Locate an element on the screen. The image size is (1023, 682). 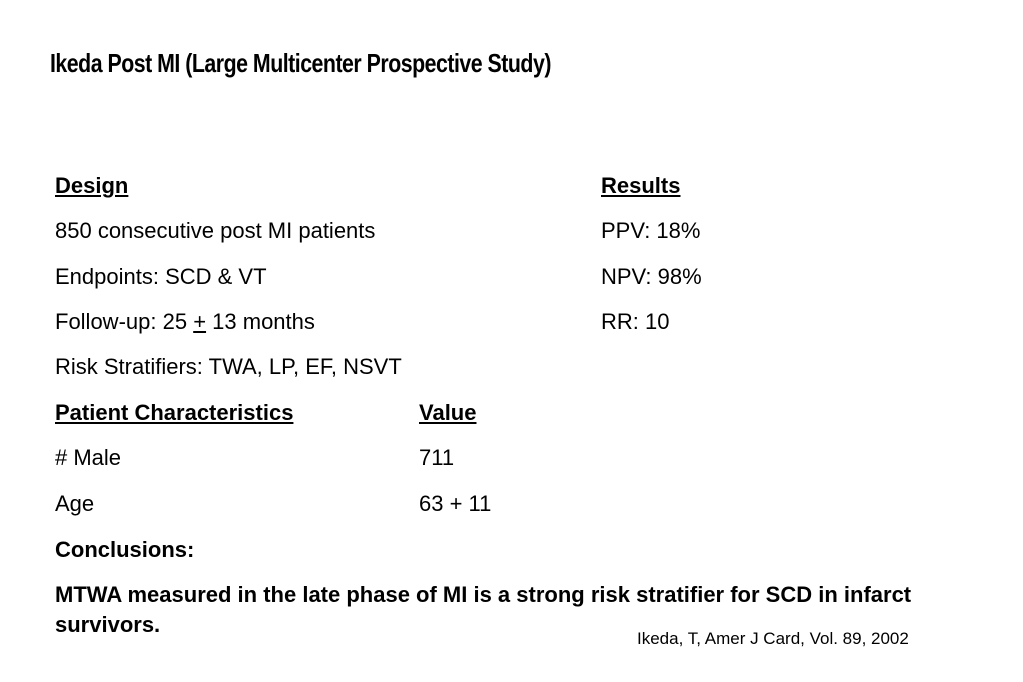
design-followup: Follow-up: 25 + 13 months is located at coordinates (185, 322).